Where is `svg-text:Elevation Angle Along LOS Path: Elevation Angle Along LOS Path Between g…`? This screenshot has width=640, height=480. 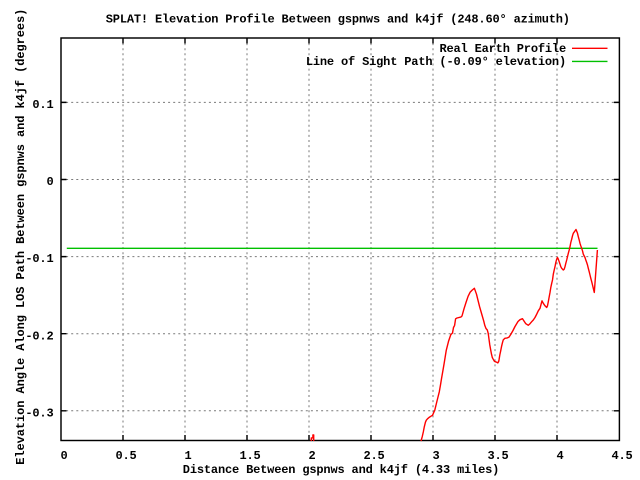
svg-text:Elevation Angle Along LOS Path: Elevation Angle Along LOS Path Between g… is located at coordinates (21, 237).